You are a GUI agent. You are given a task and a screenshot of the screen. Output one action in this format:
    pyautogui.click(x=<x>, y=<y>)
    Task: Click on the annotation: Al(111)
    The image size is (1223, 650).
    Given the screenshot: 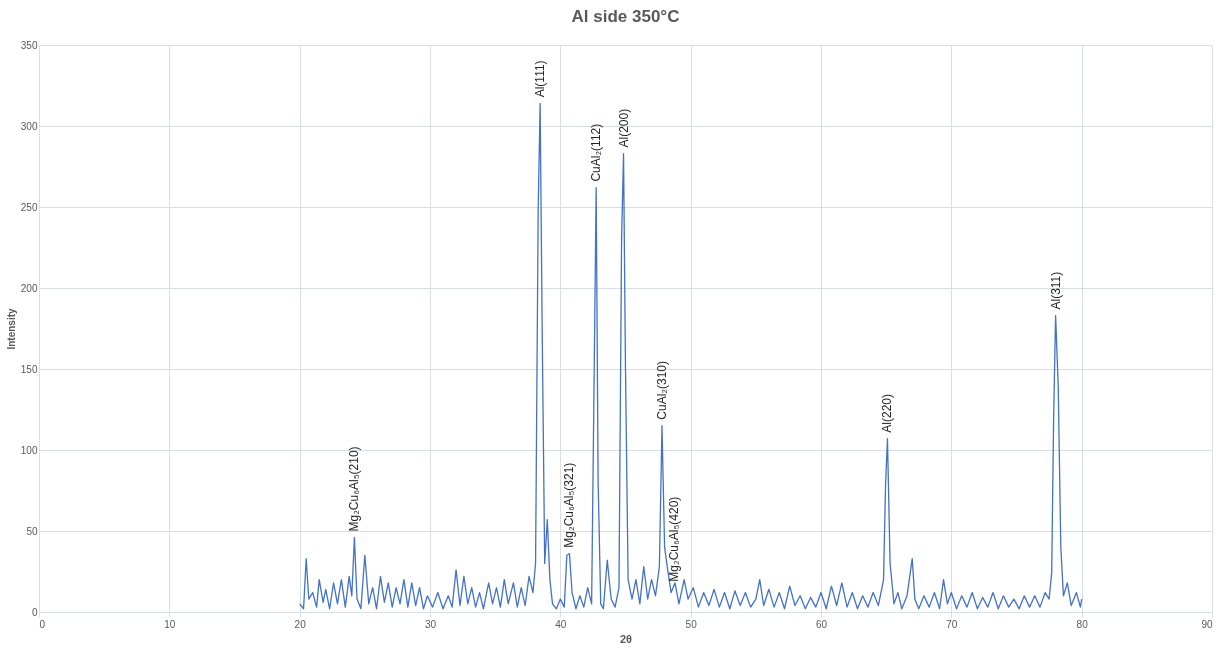 What is the action you would take?
    pyautogui.click(x=540, y=79)
    